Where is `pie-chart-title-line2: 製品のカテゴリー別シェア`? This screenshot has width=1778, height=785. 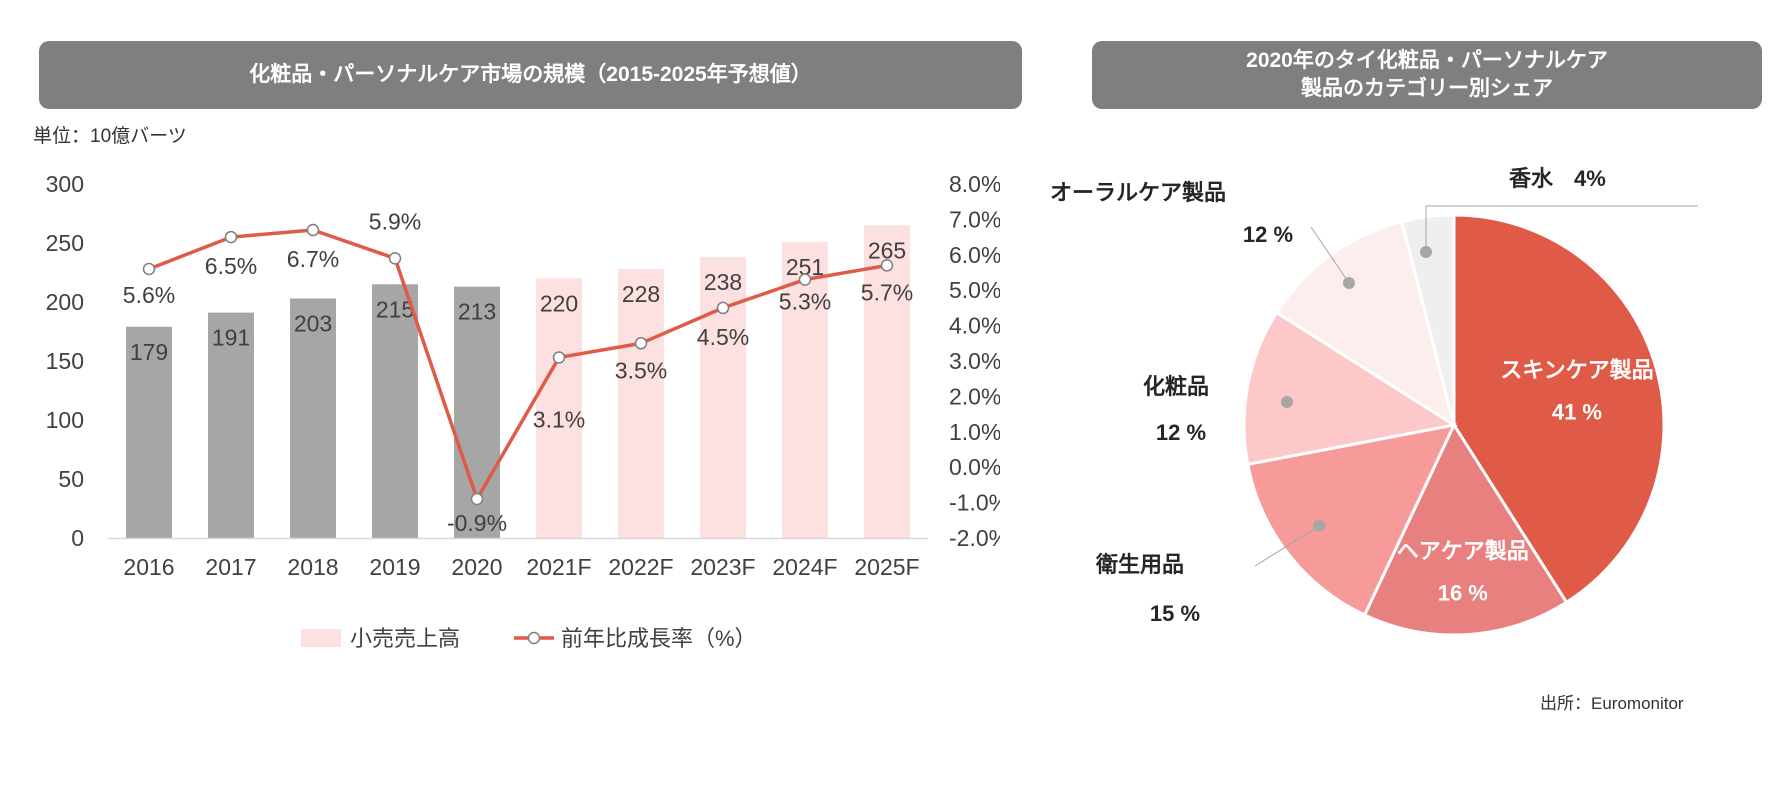 pie-chart-title-line2: 製品のカテゴリー別シェア is located at coordinates (1427, 88).